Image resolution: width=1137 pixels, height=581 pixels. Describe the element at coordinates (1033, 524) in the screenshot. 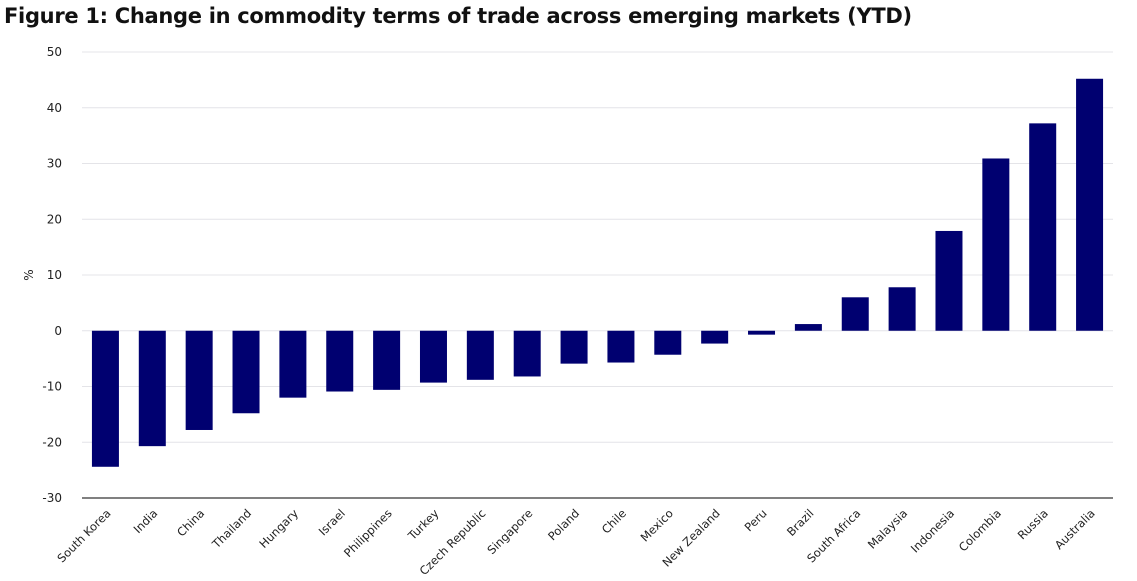

I see `x-tick-label: Russia` at that location.